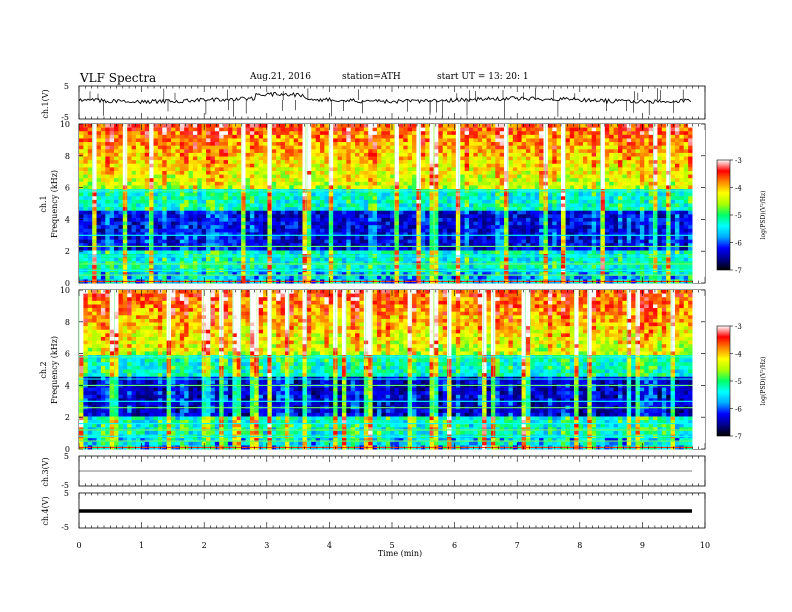 Image resolution: width=792 pixels, height=612 pixels. I want to click on date-label: Aug.21, 2016, so click(280, 77).